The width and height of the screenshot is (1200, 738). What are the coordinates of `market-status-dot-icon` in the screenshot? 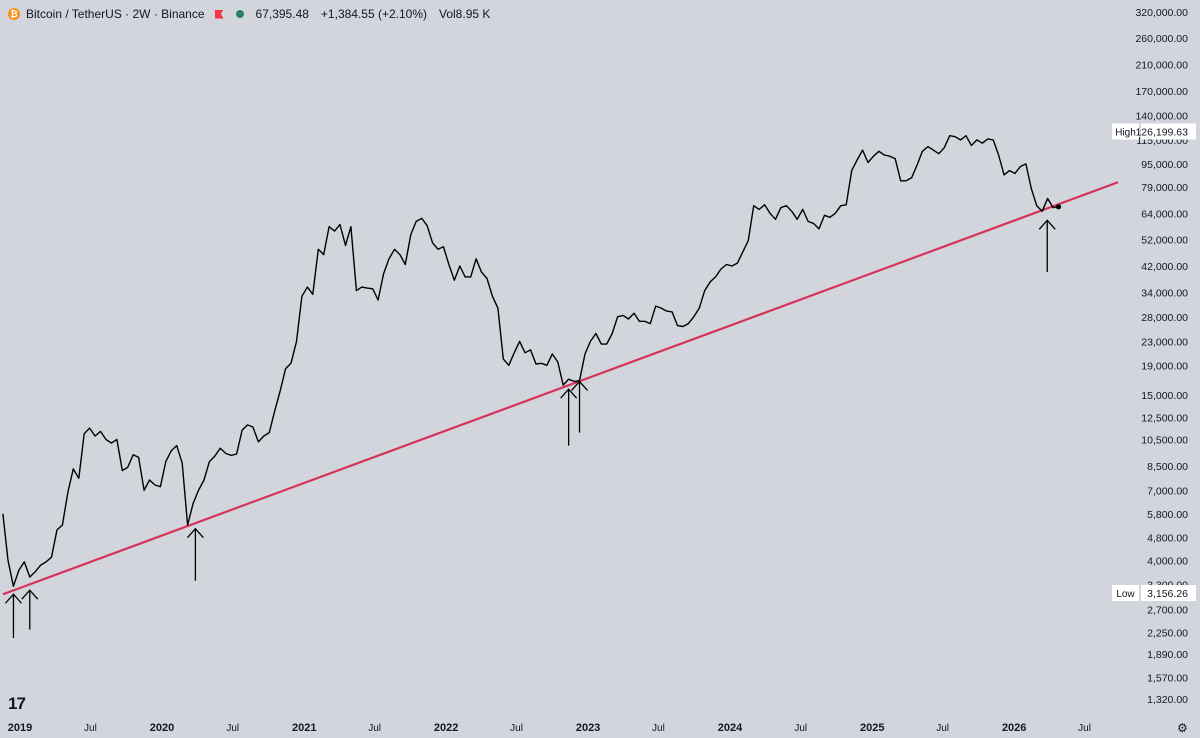 It's located at (239, 14).